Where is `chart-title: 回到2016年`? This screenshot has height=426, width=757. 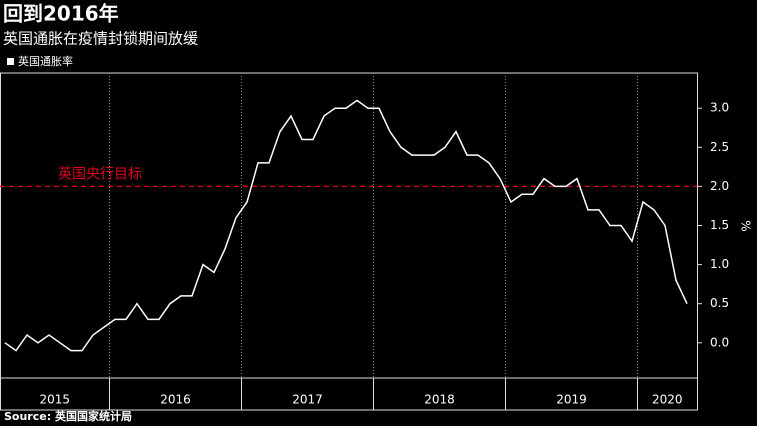
chart-title: 回到2016年 is located at coordinates (61, 14).